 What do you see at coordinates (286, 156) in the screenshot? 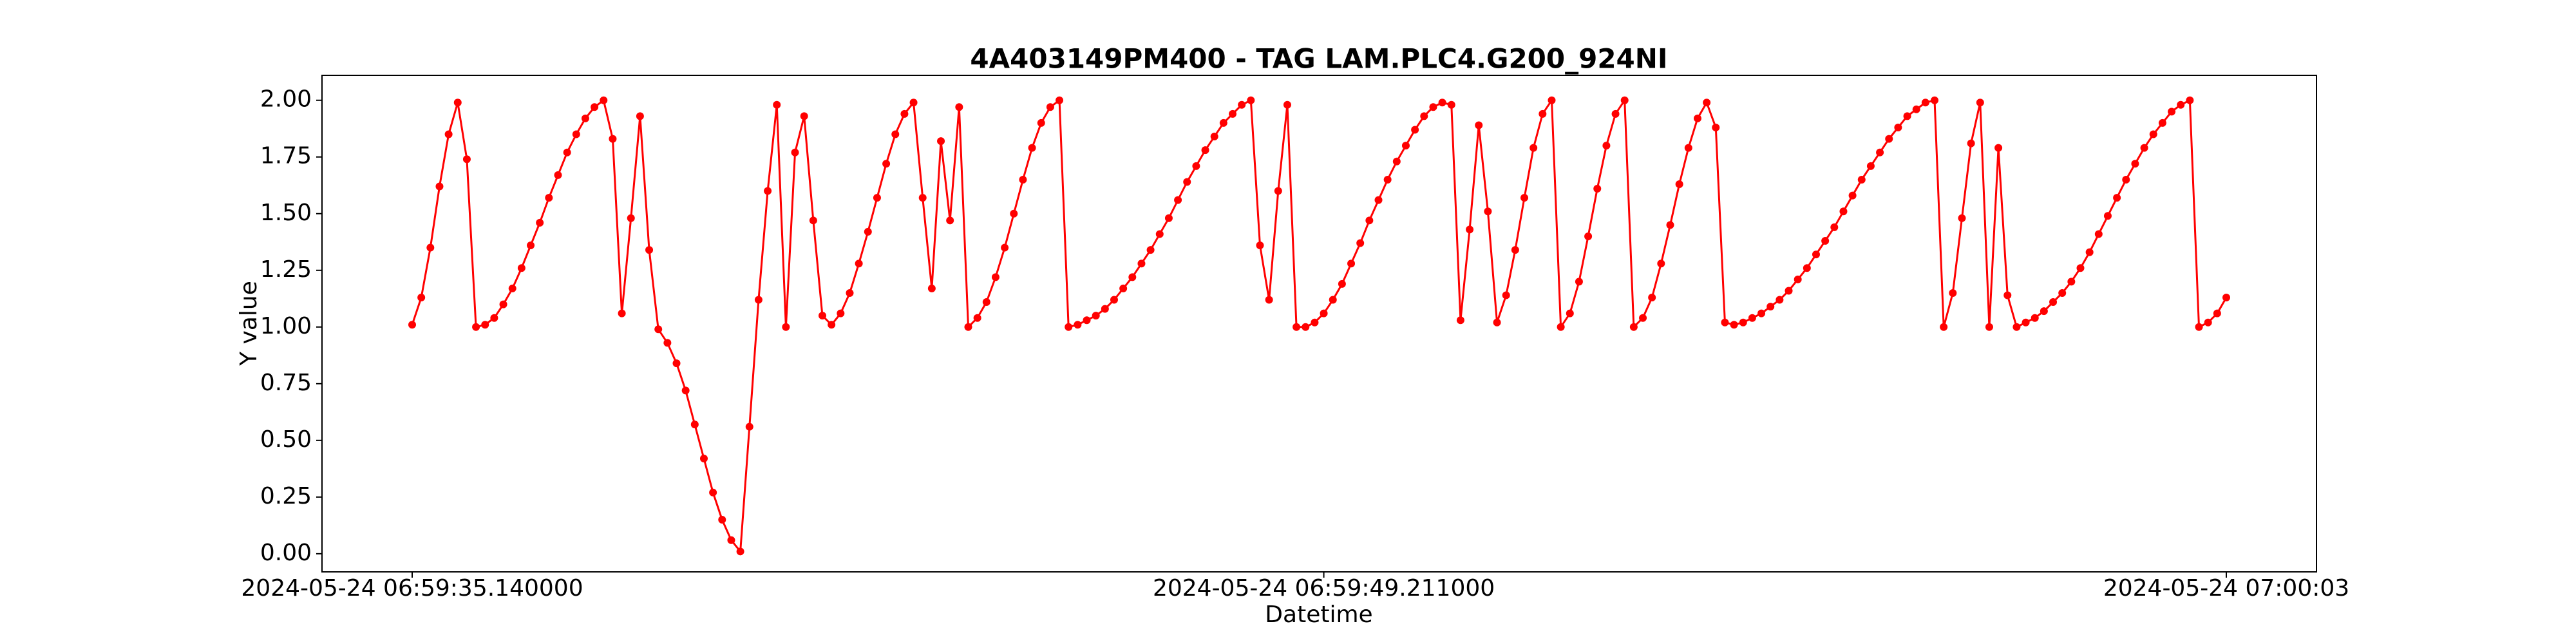
I see `y-tick-label: 1.75` at bounding box center [286, 156].